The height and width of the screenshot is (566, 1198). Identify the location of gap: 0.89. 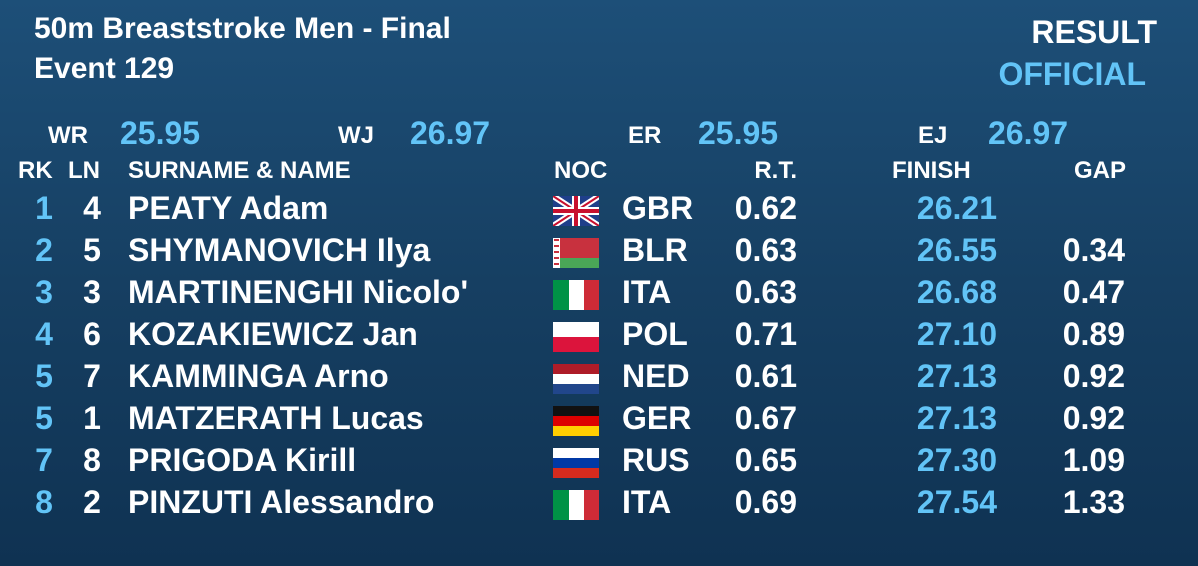
(1093, 334).